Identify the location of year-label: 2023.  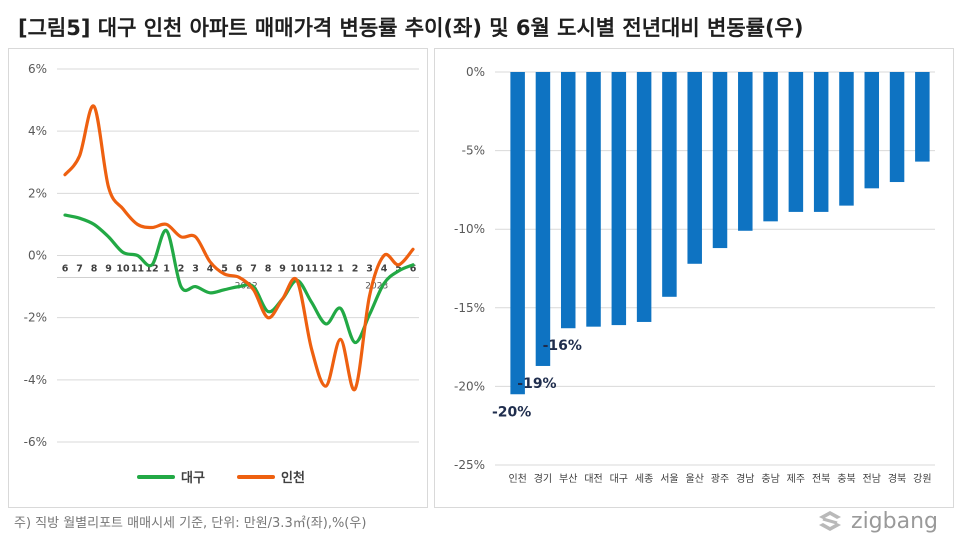
(376, 287).